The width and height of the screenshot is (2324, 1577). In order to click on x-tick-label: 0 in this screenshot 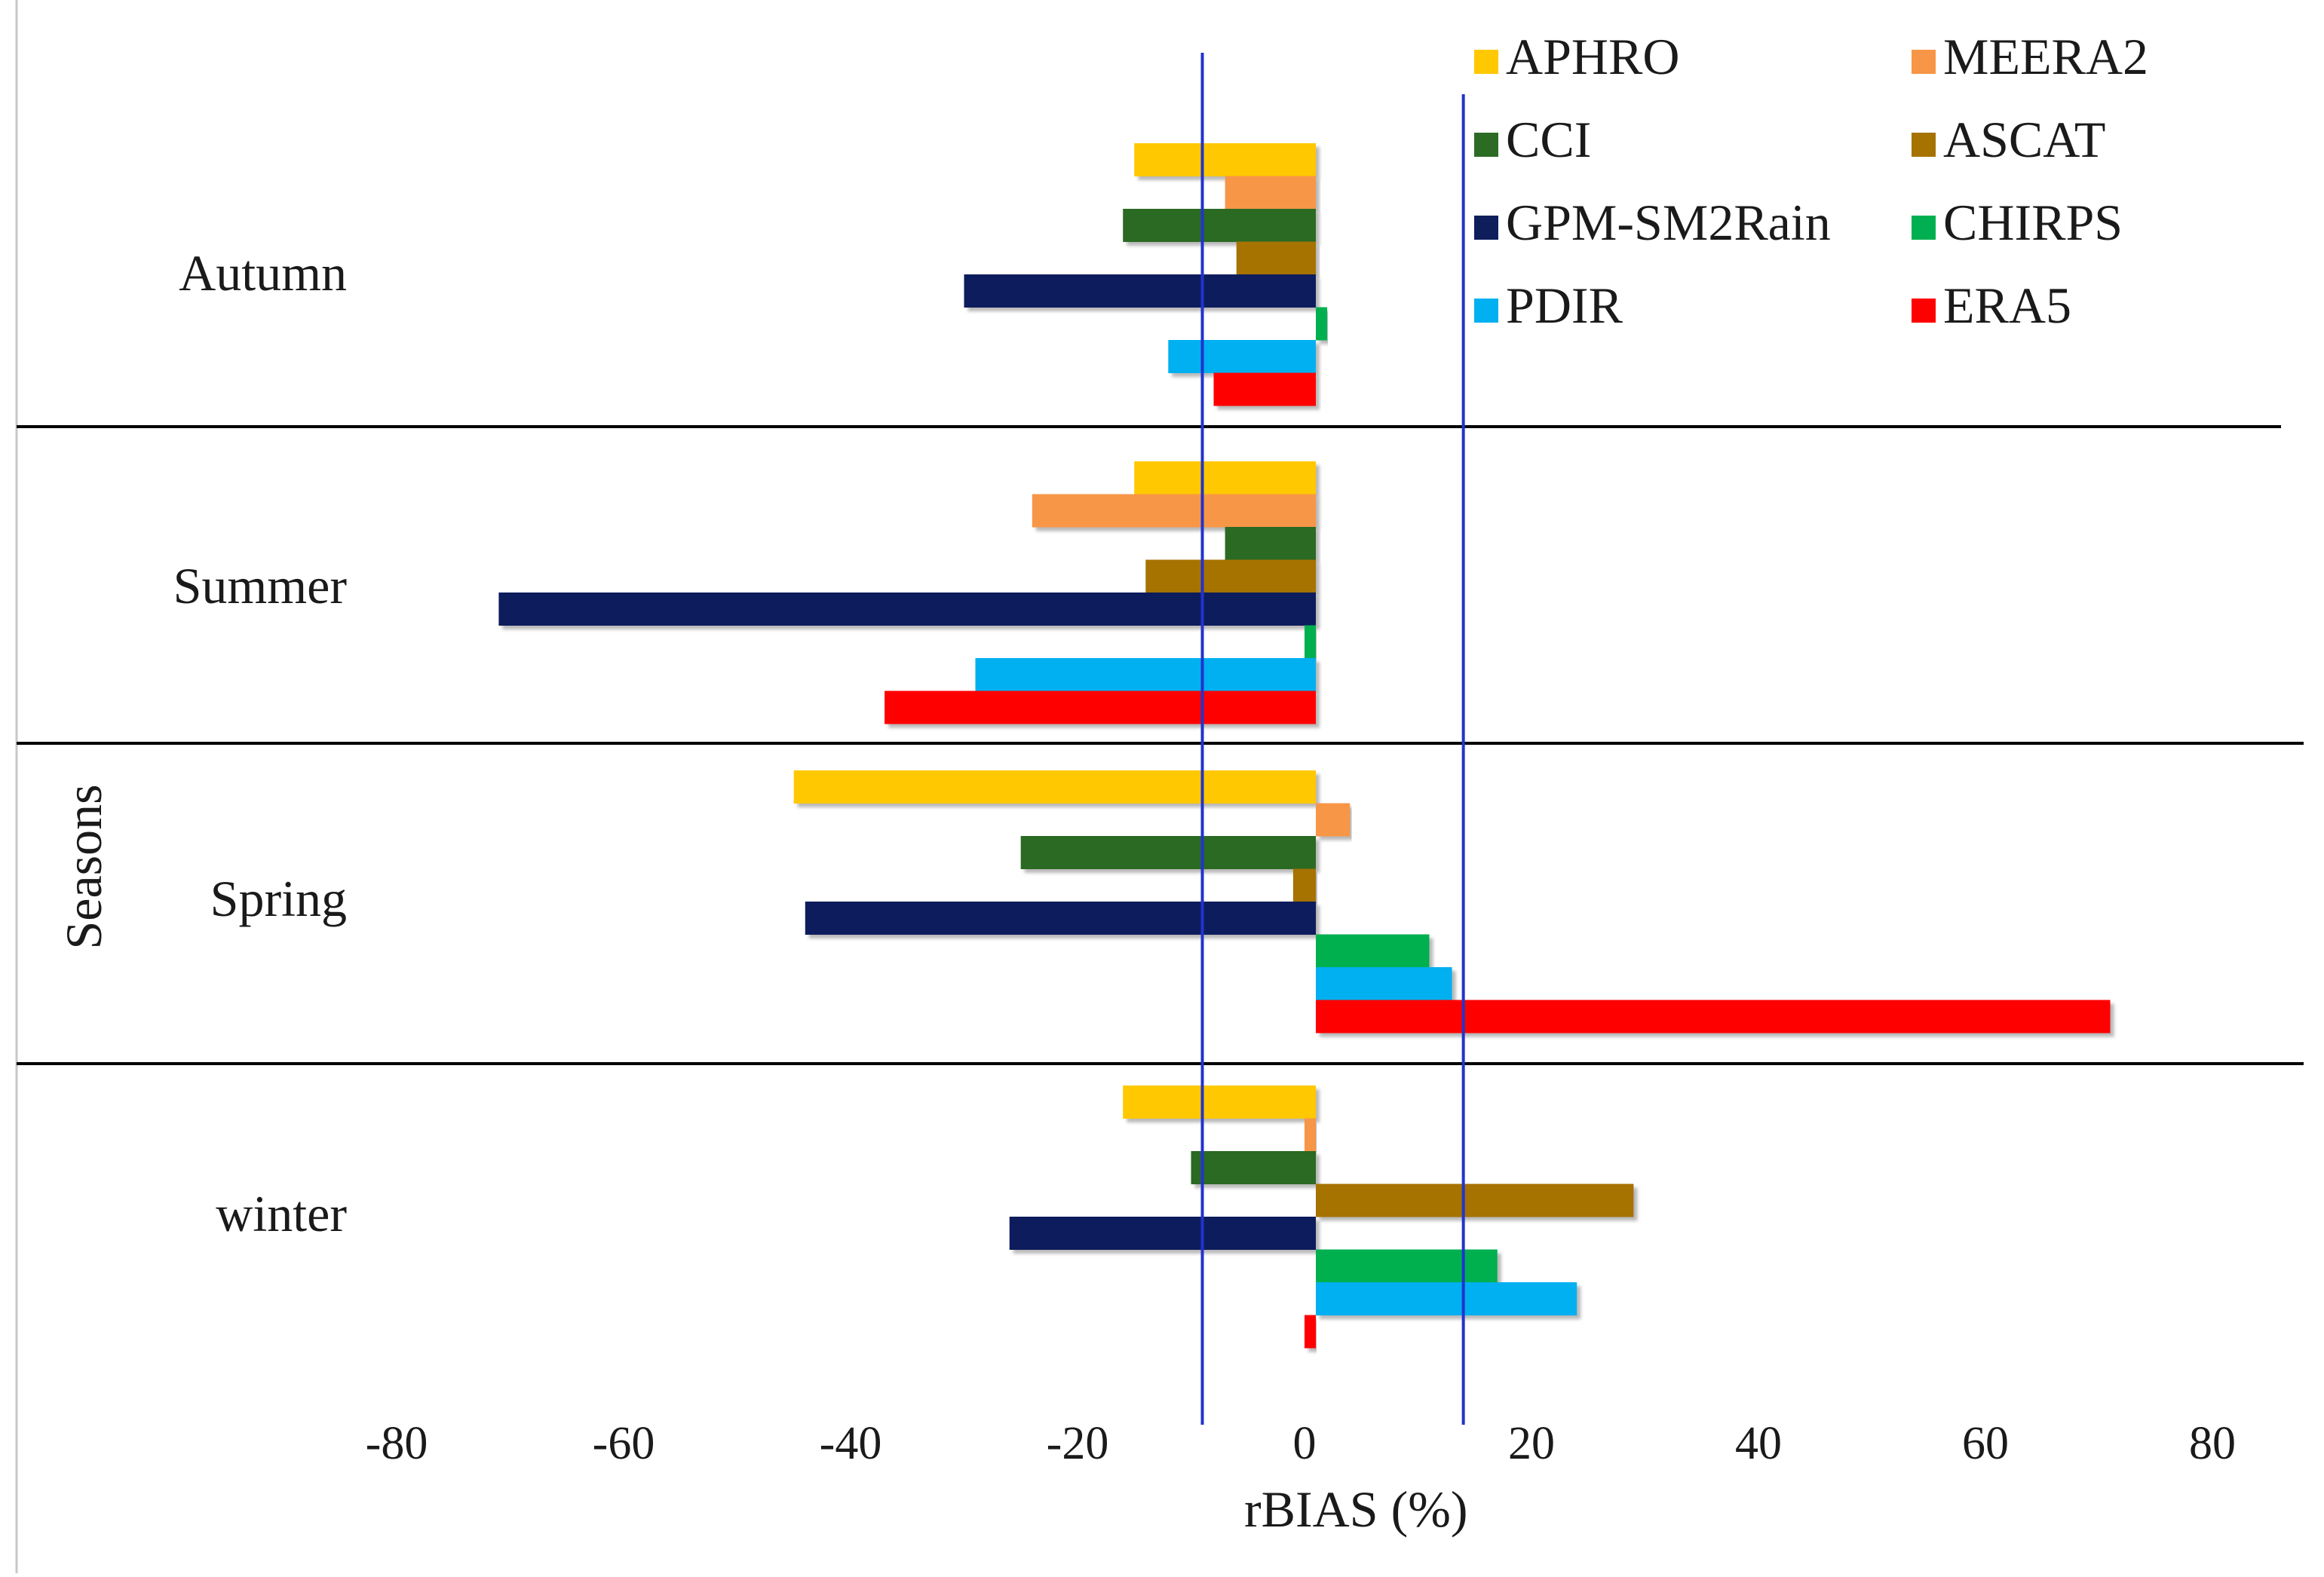, I will do `click(1305, 1443)`.